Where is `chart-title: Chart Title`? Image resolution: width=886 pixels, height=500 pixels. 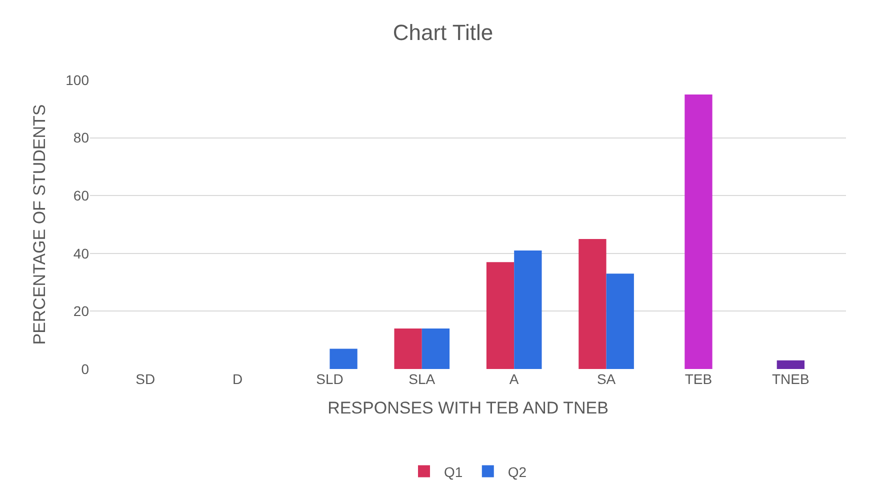
chart-title: Chart Title is located at coordinates (443, 32).